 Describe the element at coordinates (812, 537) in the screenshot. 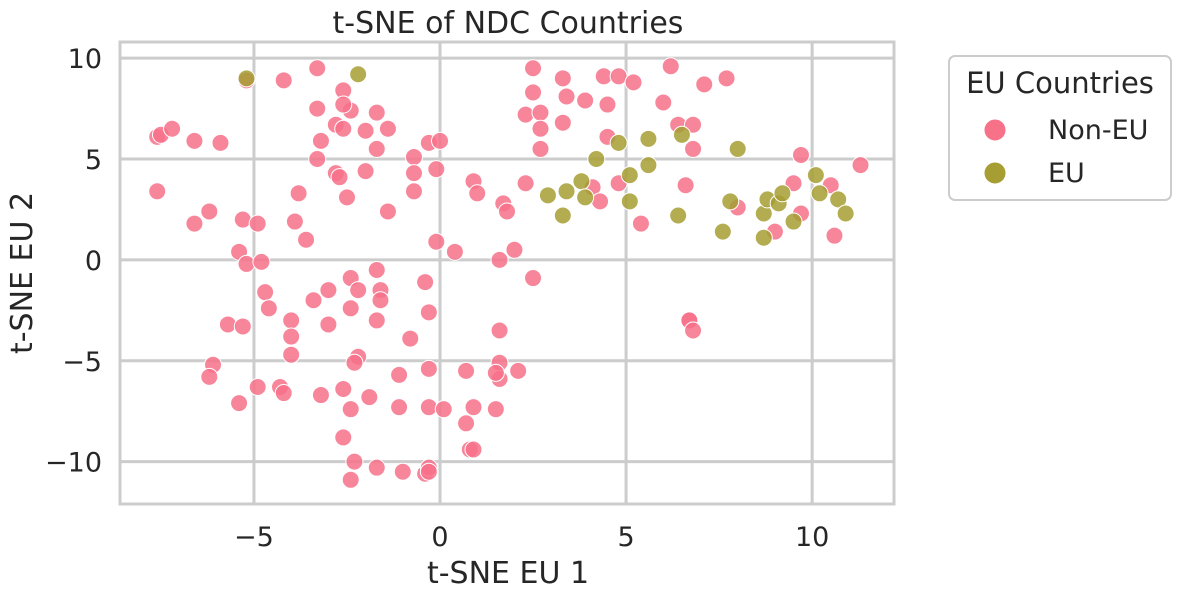

I see `x-tick-label: 10` at that location.